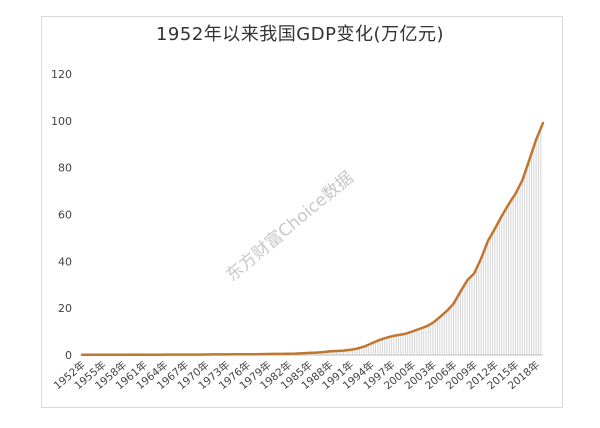  Describe the element at coordinates (289, 227) in the screenshot. I see `watermark: 东方财富Choice数据` at that location.